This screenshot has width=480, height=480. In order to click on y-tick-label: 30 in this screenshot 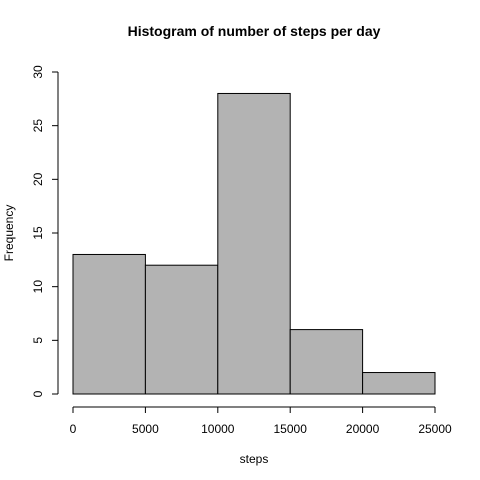, I will do `click(38, 72)`.